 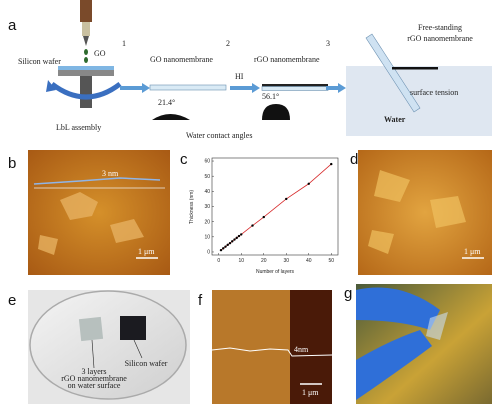 I want to click on step: 3, so click(x=328, y=43).